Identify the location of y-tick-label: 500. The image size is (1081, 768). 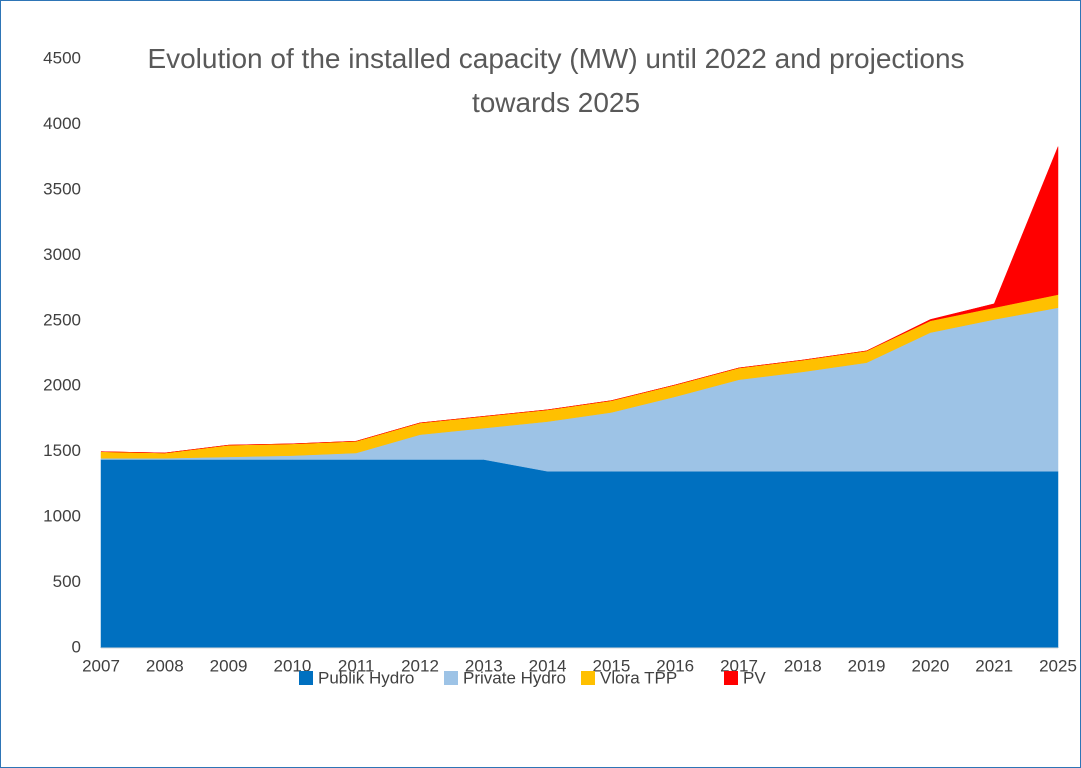
(67, 581).